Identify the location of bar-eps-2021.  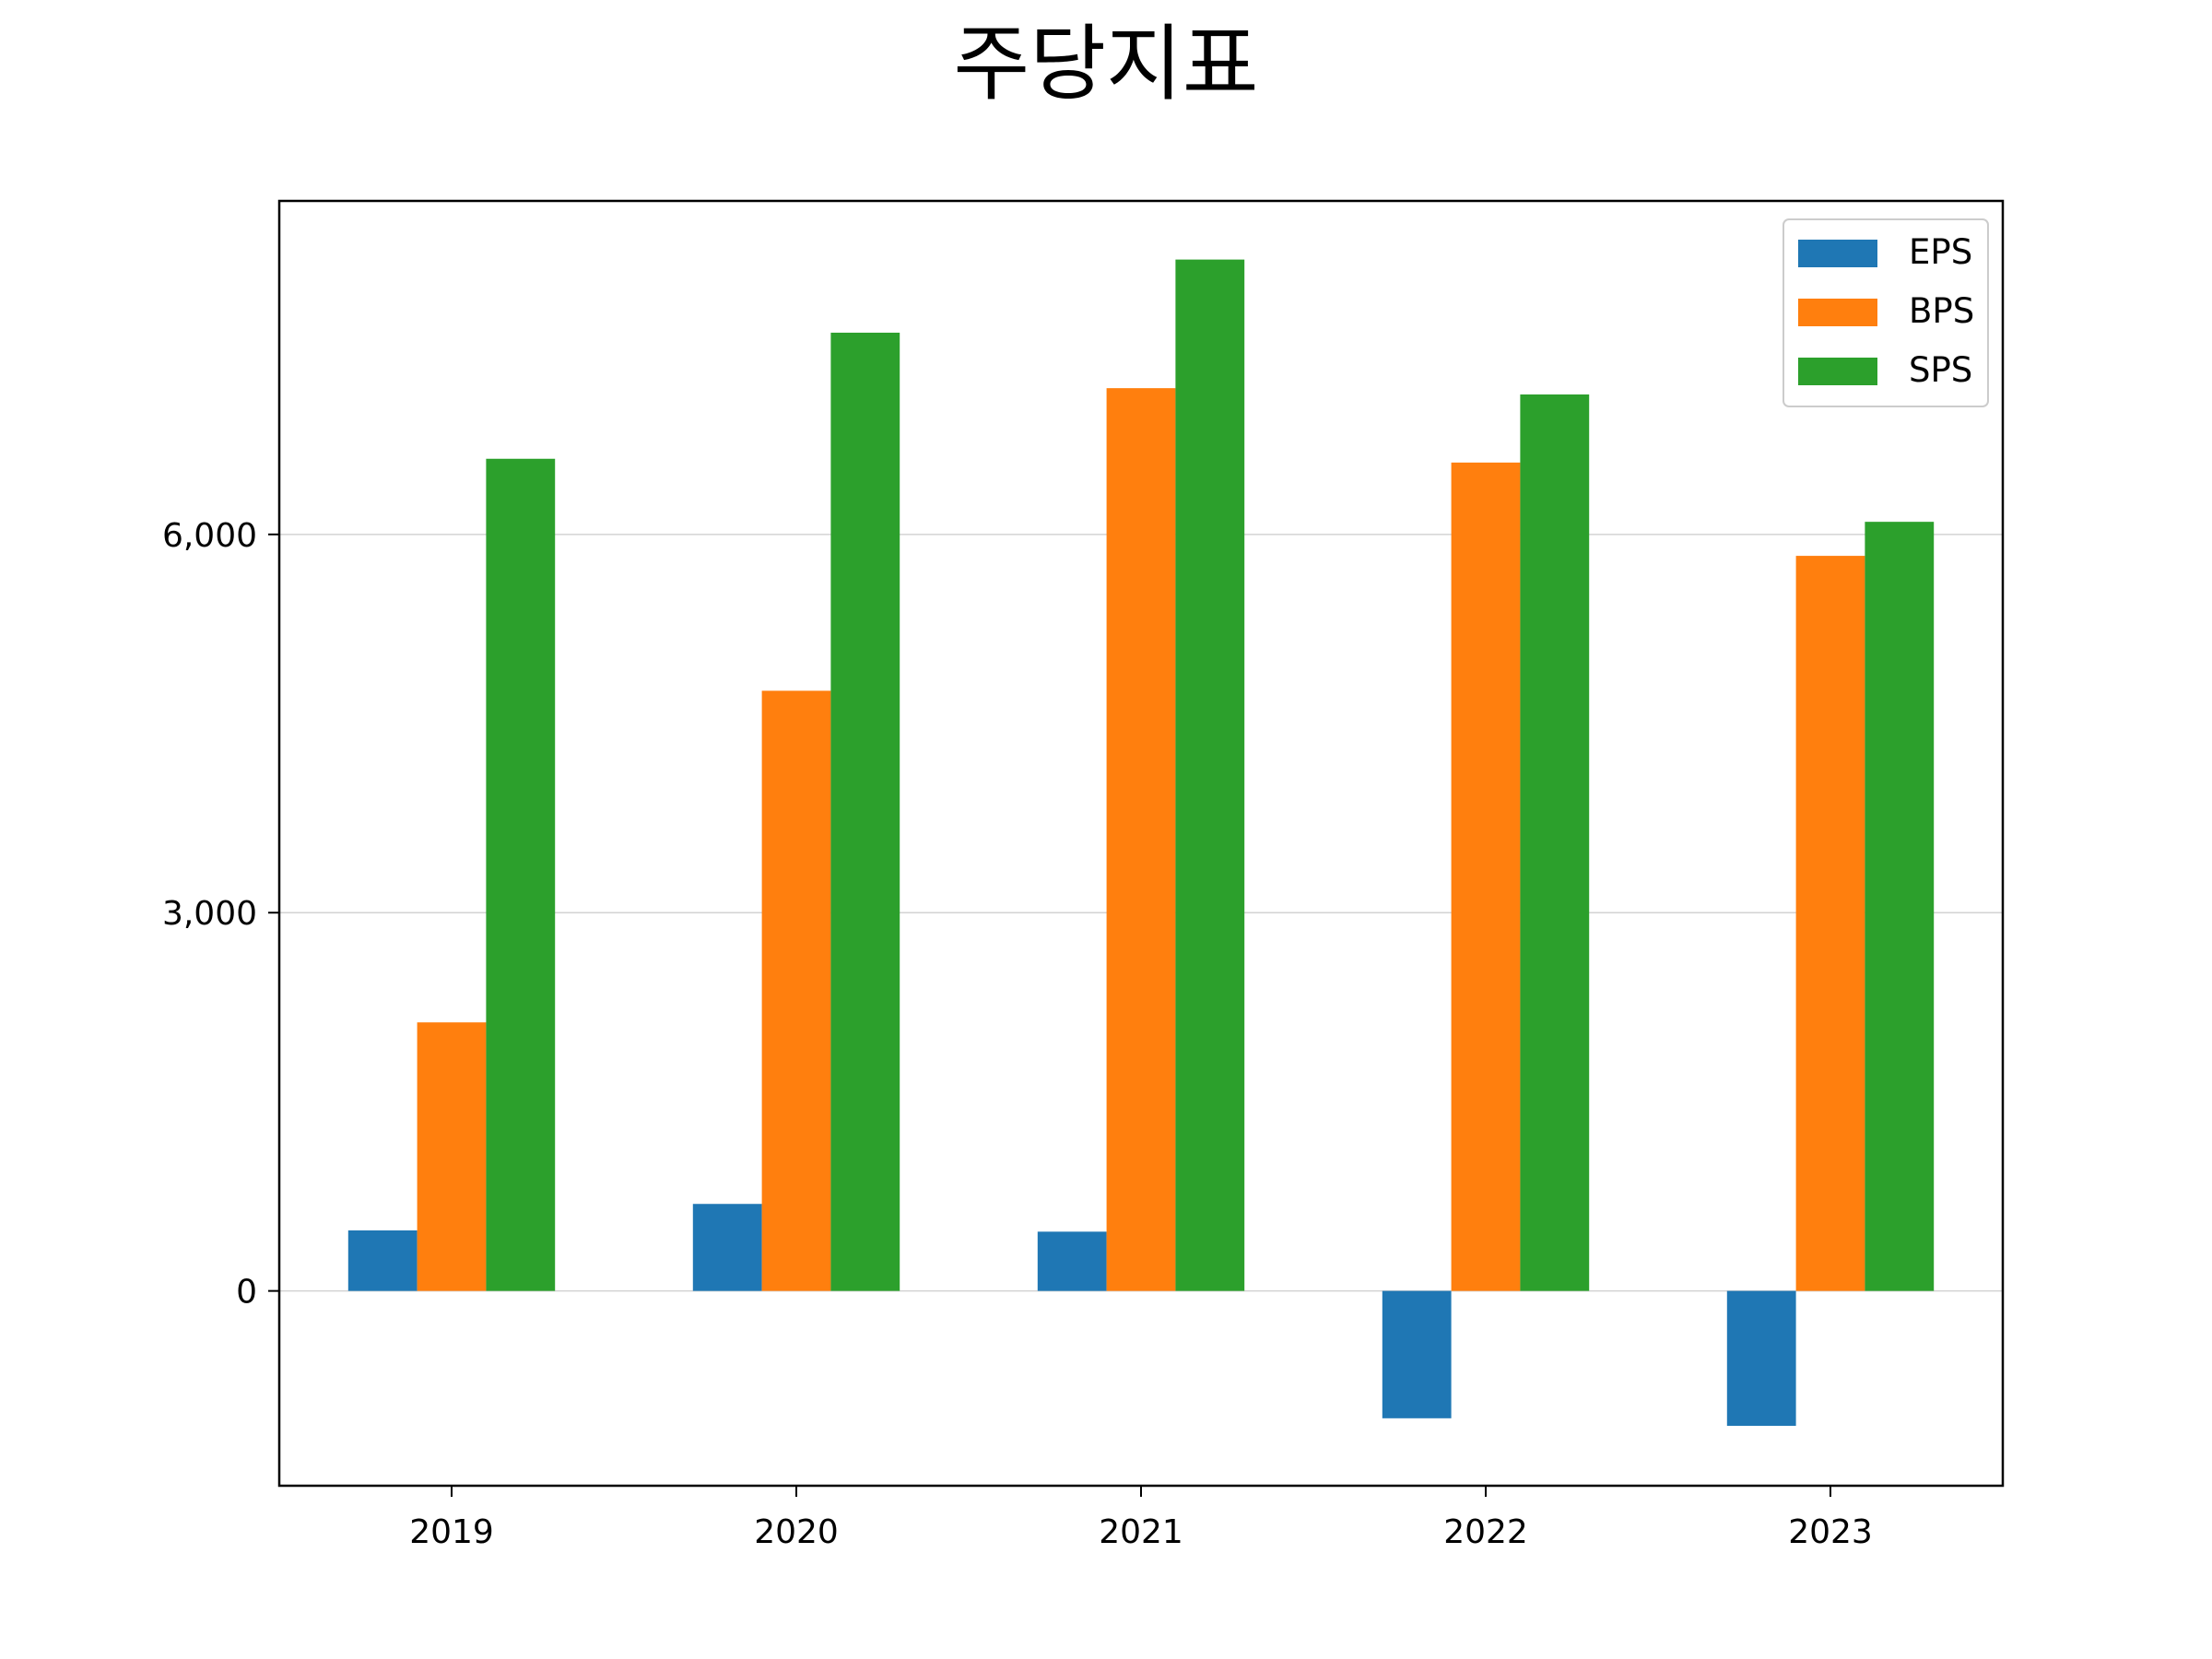
(1072, 1261).